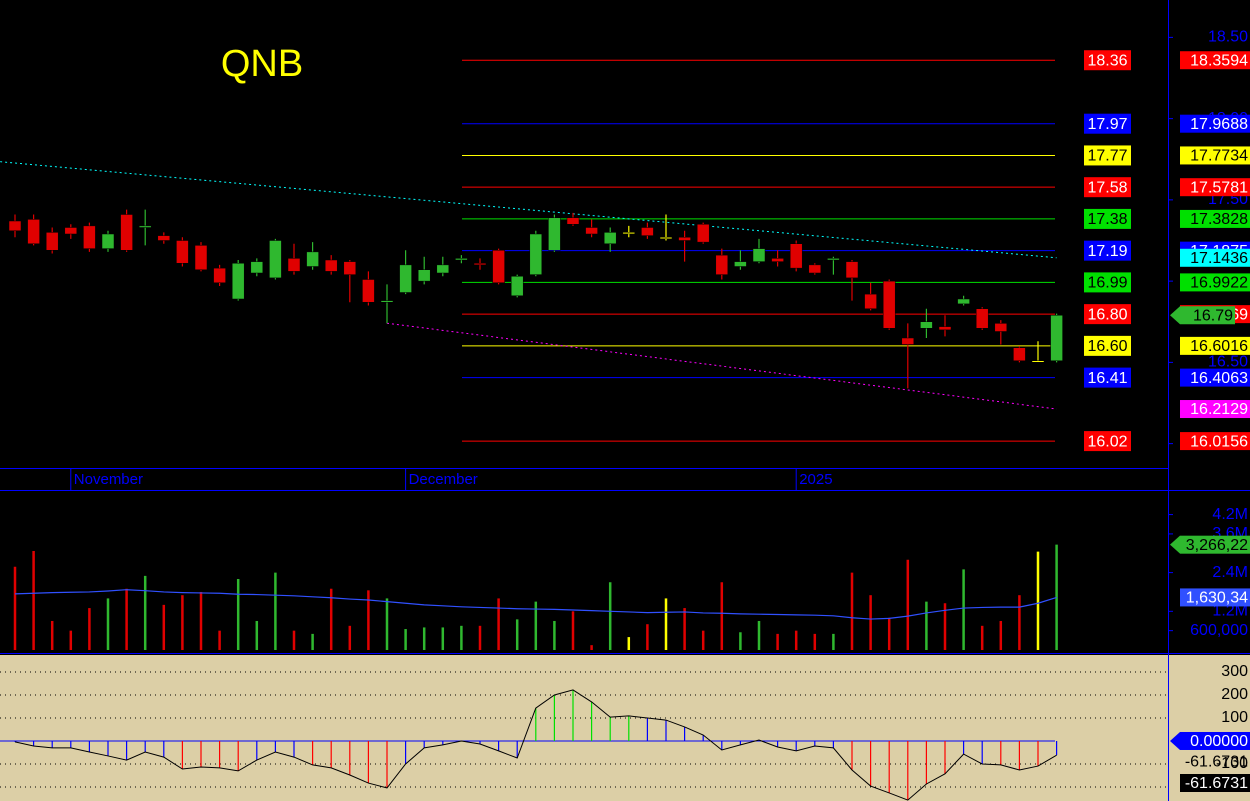 The height and width of the screenshot is (801, 1250). I want to click on level-label: 16.02, so click(1107, 441).